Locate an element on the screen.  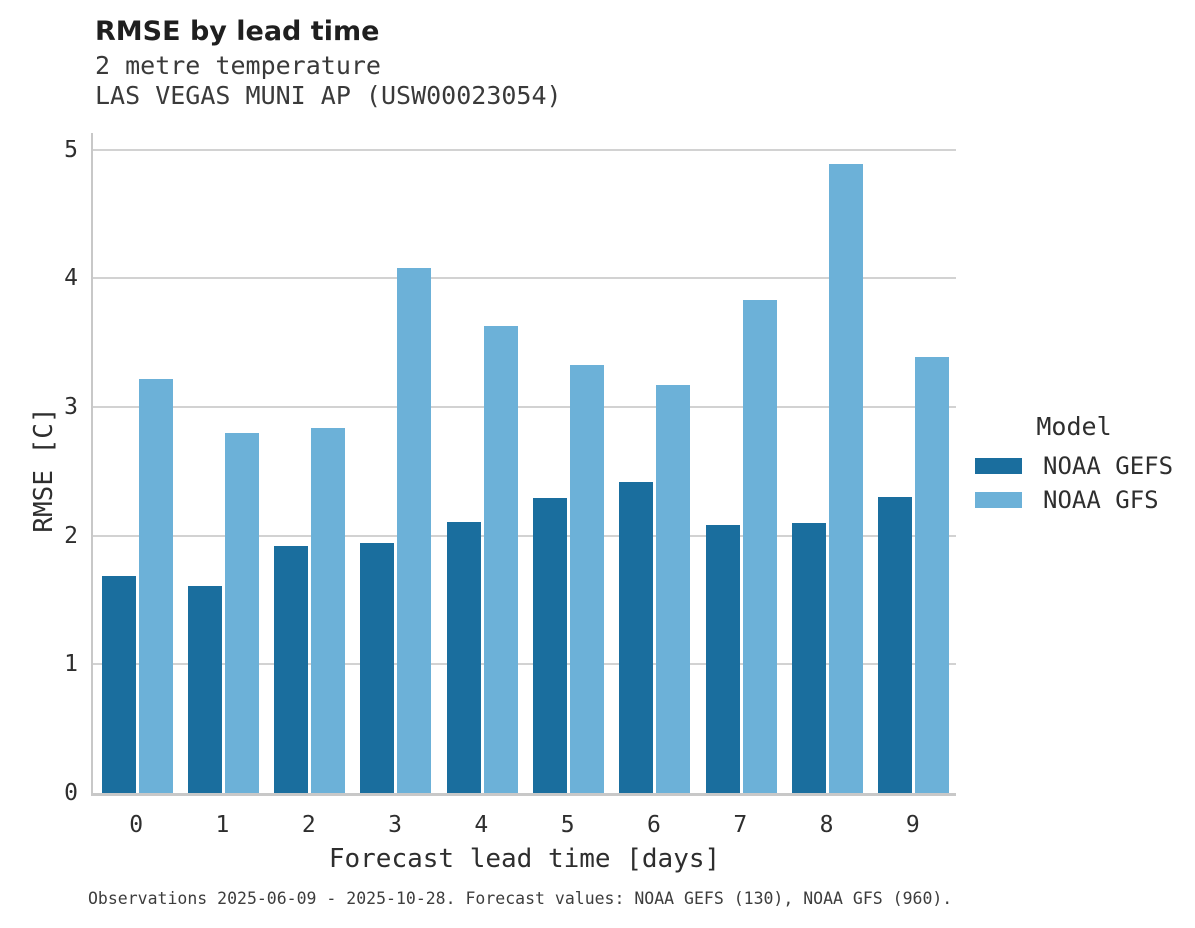
legend-swatch-gefs is located at coordinates (998, 466).